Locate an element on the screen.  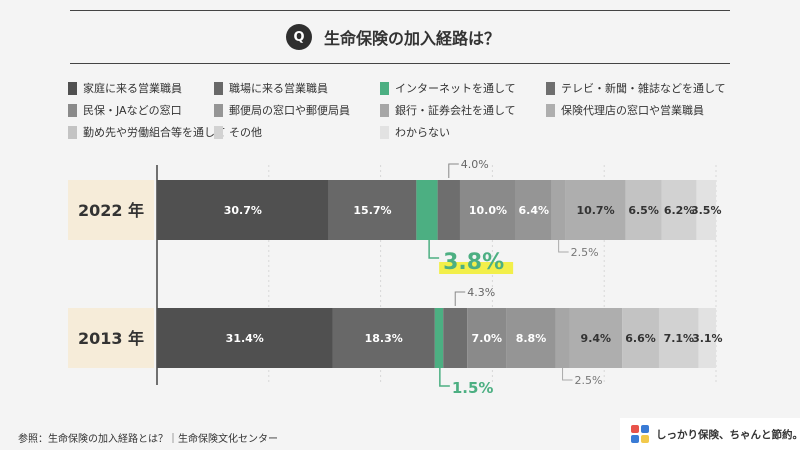
legend-item: 民保・JAなどの窓口 is located at coordinates (125, 110).